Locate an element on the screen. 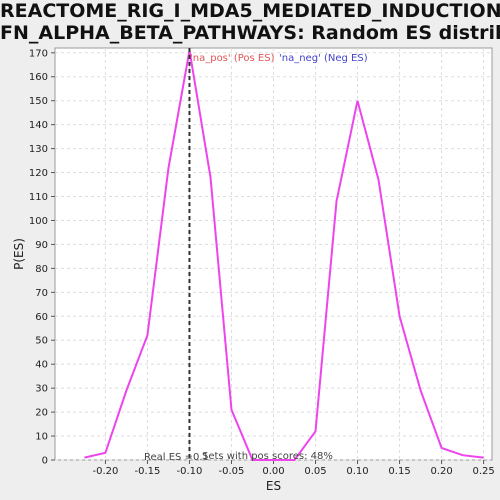 The image size is (500, 500). y-axis-label: P(ES) is located at coordinates (19, 254).